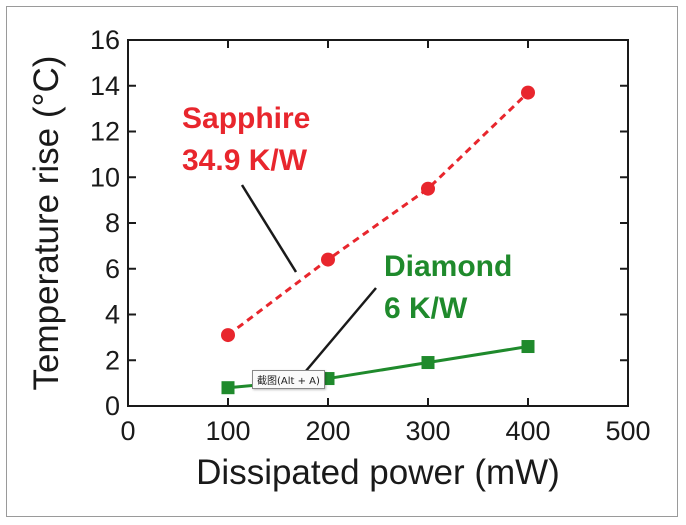 The height and width of the screenshot is (525, 686). What do you see at coordinates (127, 431) in the screenshot?
I see `x-tick-label: 0` at bounding box center [127, 431].